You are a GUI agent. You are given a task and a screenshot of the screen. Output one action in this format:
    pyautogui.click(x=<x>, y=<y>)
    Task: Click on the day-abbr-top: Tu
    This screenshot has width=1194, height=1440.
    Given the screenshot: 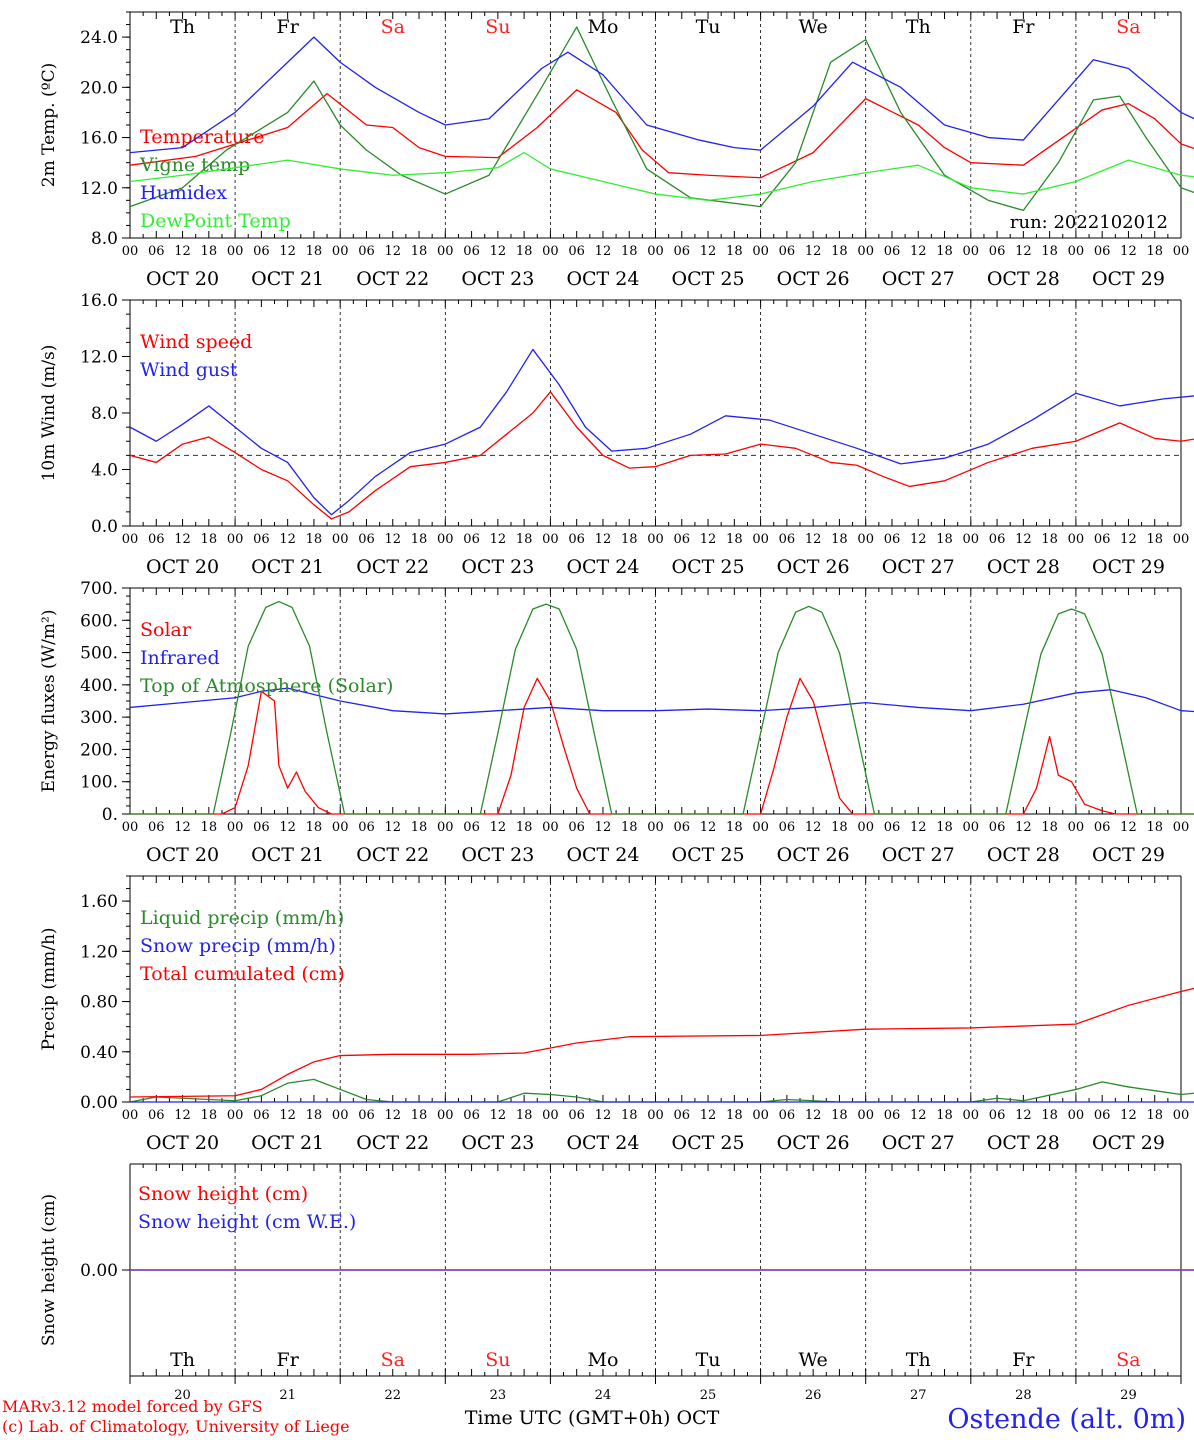 What is the action you would take?
    pyautogui.click(x=708, y=27)
    